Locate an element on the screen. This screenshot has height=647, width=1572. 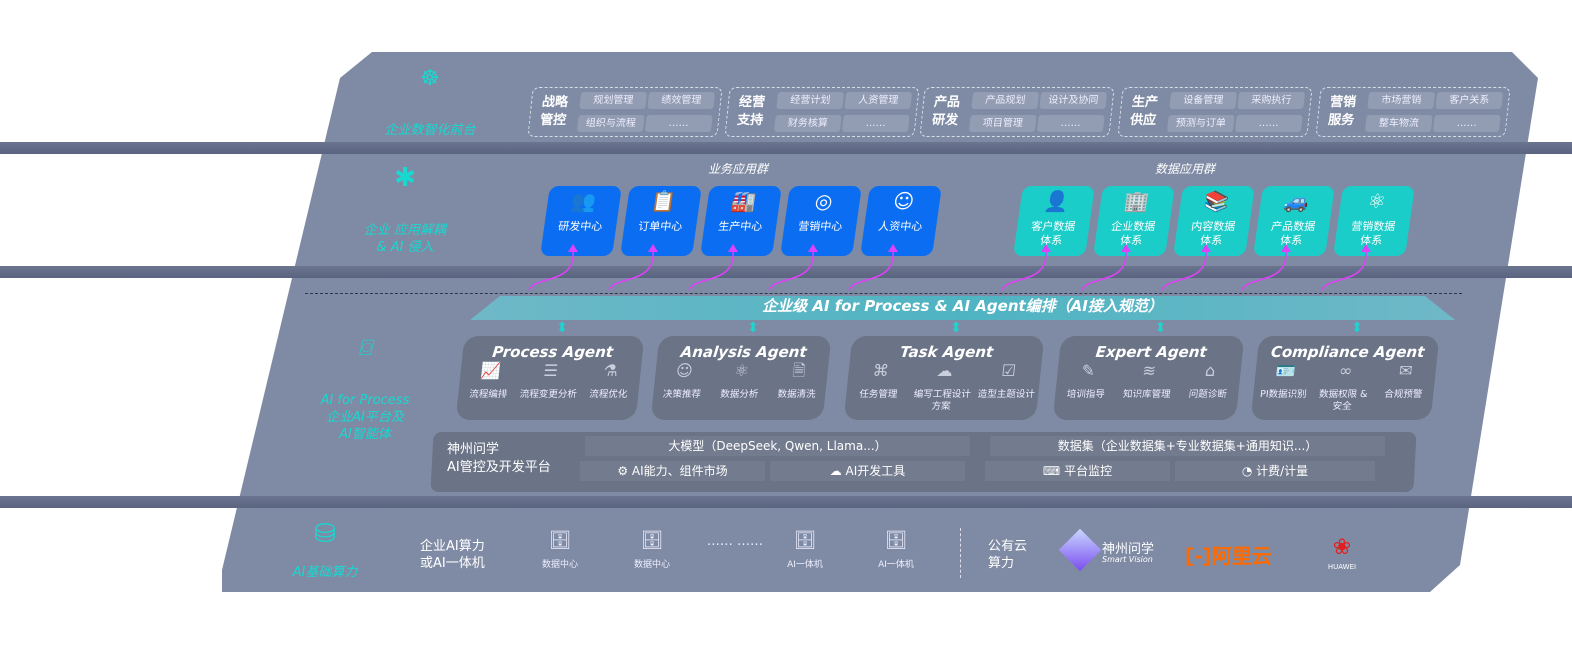
agent-capability: ≋ 知识库管理 is located at coordinates (1148, 381).